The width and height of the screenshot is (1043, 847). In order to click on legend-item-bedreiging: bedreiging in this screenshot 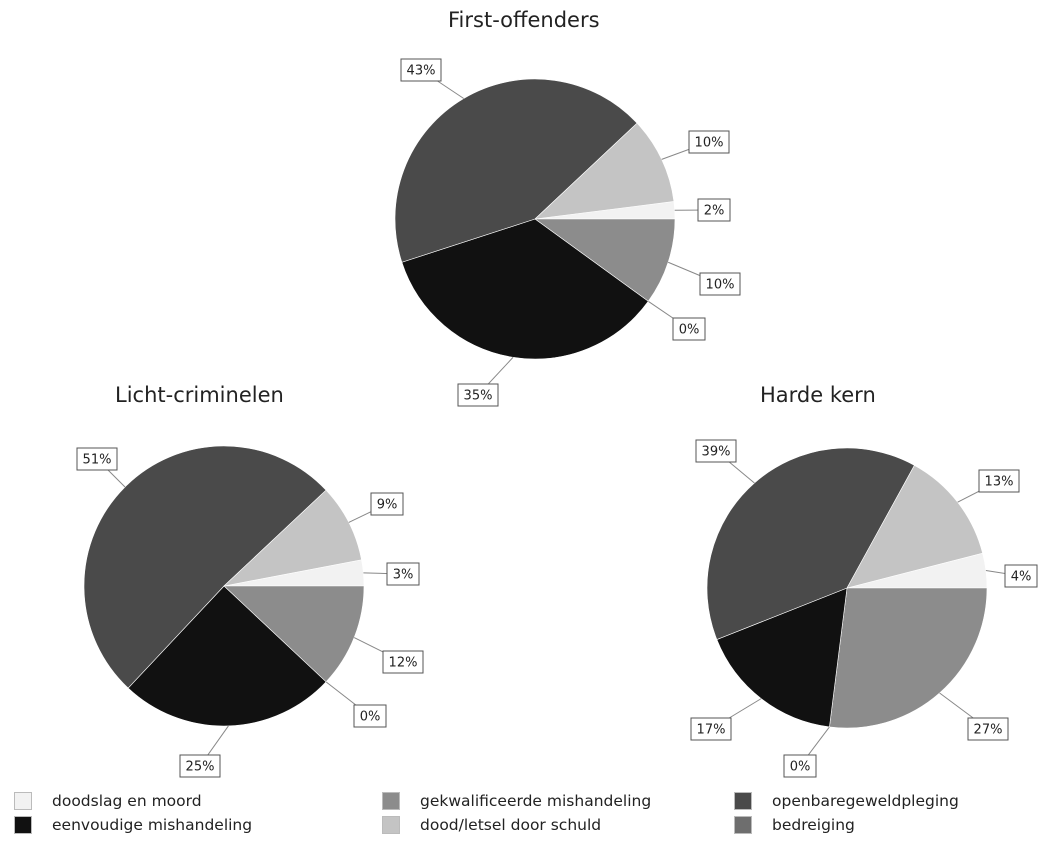, I will do `click(794, 825)`.